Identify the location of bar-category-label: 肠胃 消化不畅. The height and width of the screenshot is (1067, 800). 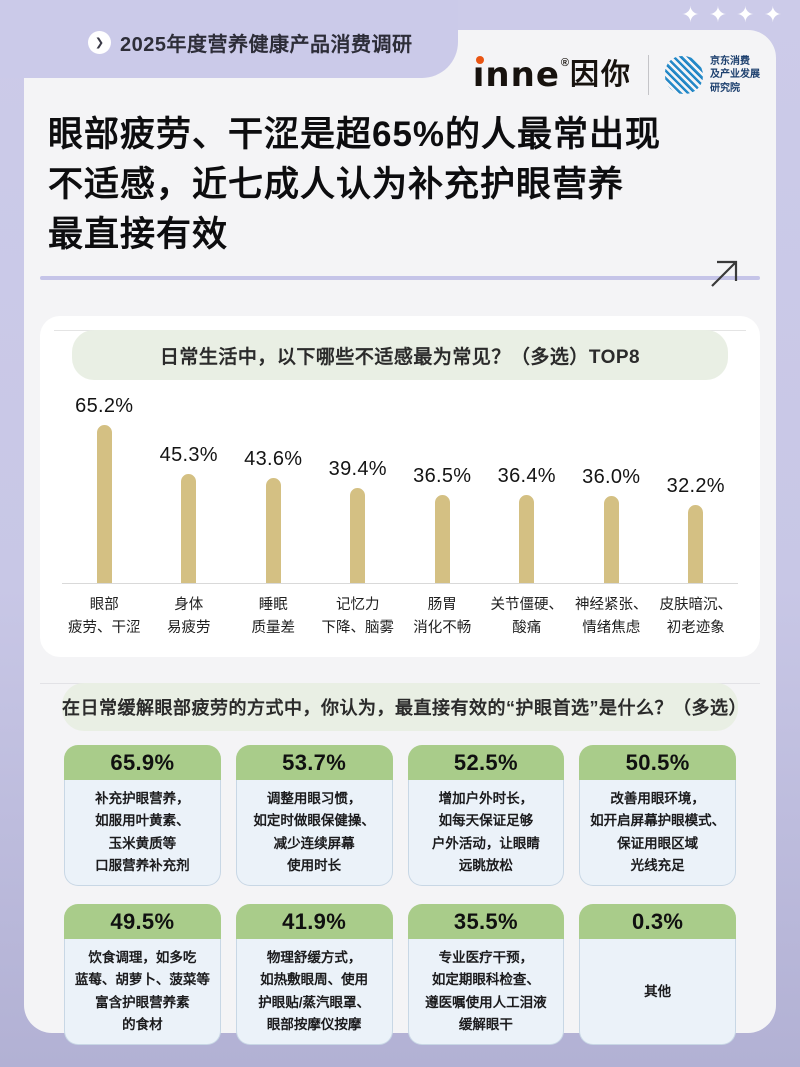
(442, 616).